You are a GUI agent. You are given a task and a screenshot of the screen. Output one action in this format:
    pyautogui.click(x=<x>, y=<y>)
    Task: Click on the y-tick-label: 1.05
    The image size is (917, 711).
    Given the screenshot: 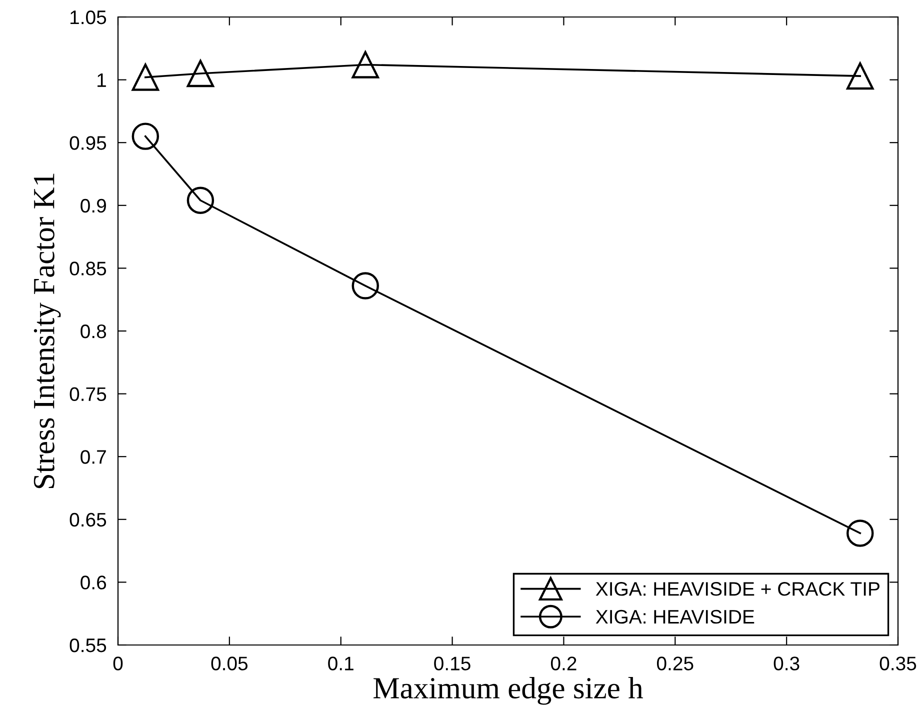 What is the action you would take?
    pyautogui.click(x=88, y=17)
    